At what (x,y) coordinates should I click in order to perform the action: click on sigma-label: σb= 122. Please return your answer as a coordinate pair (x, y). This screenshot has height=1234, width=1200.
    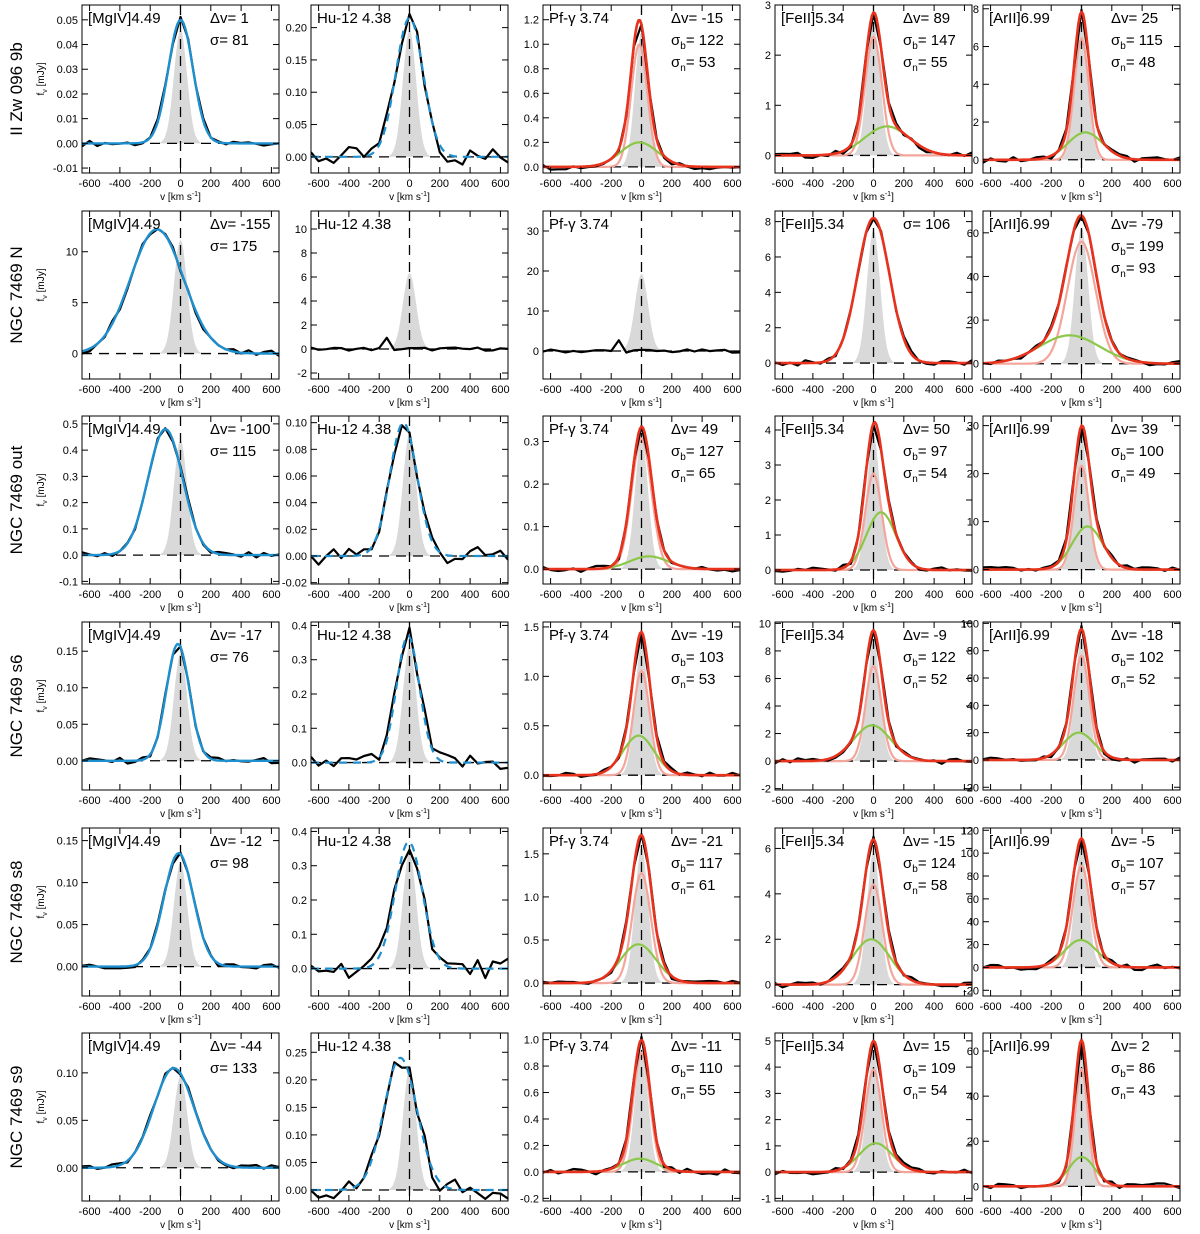
    Looking at the image, I should click on (697, 42).